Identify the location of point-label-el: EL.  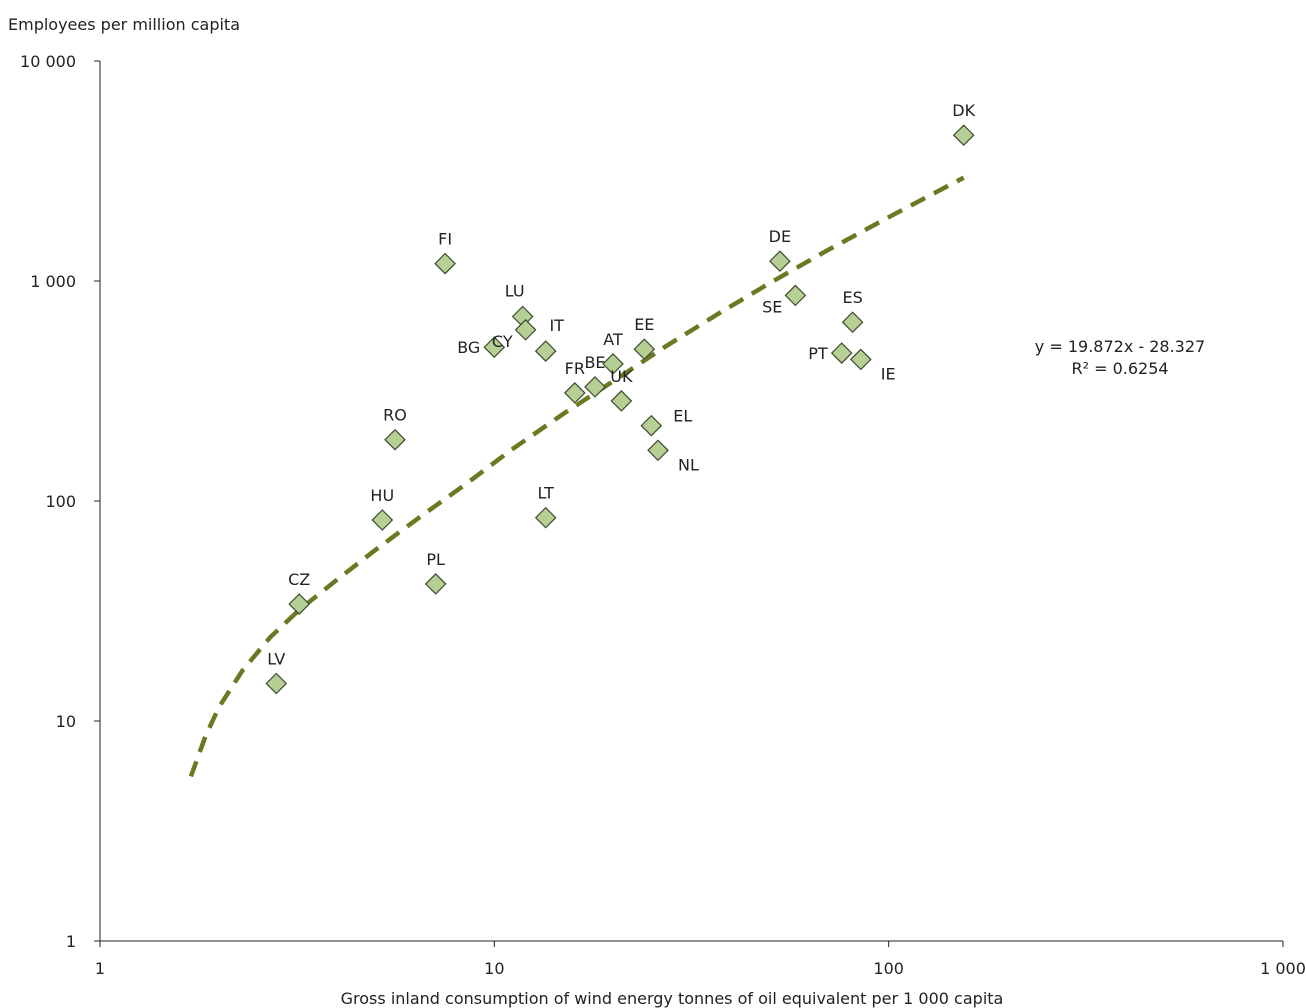
(682, 416).